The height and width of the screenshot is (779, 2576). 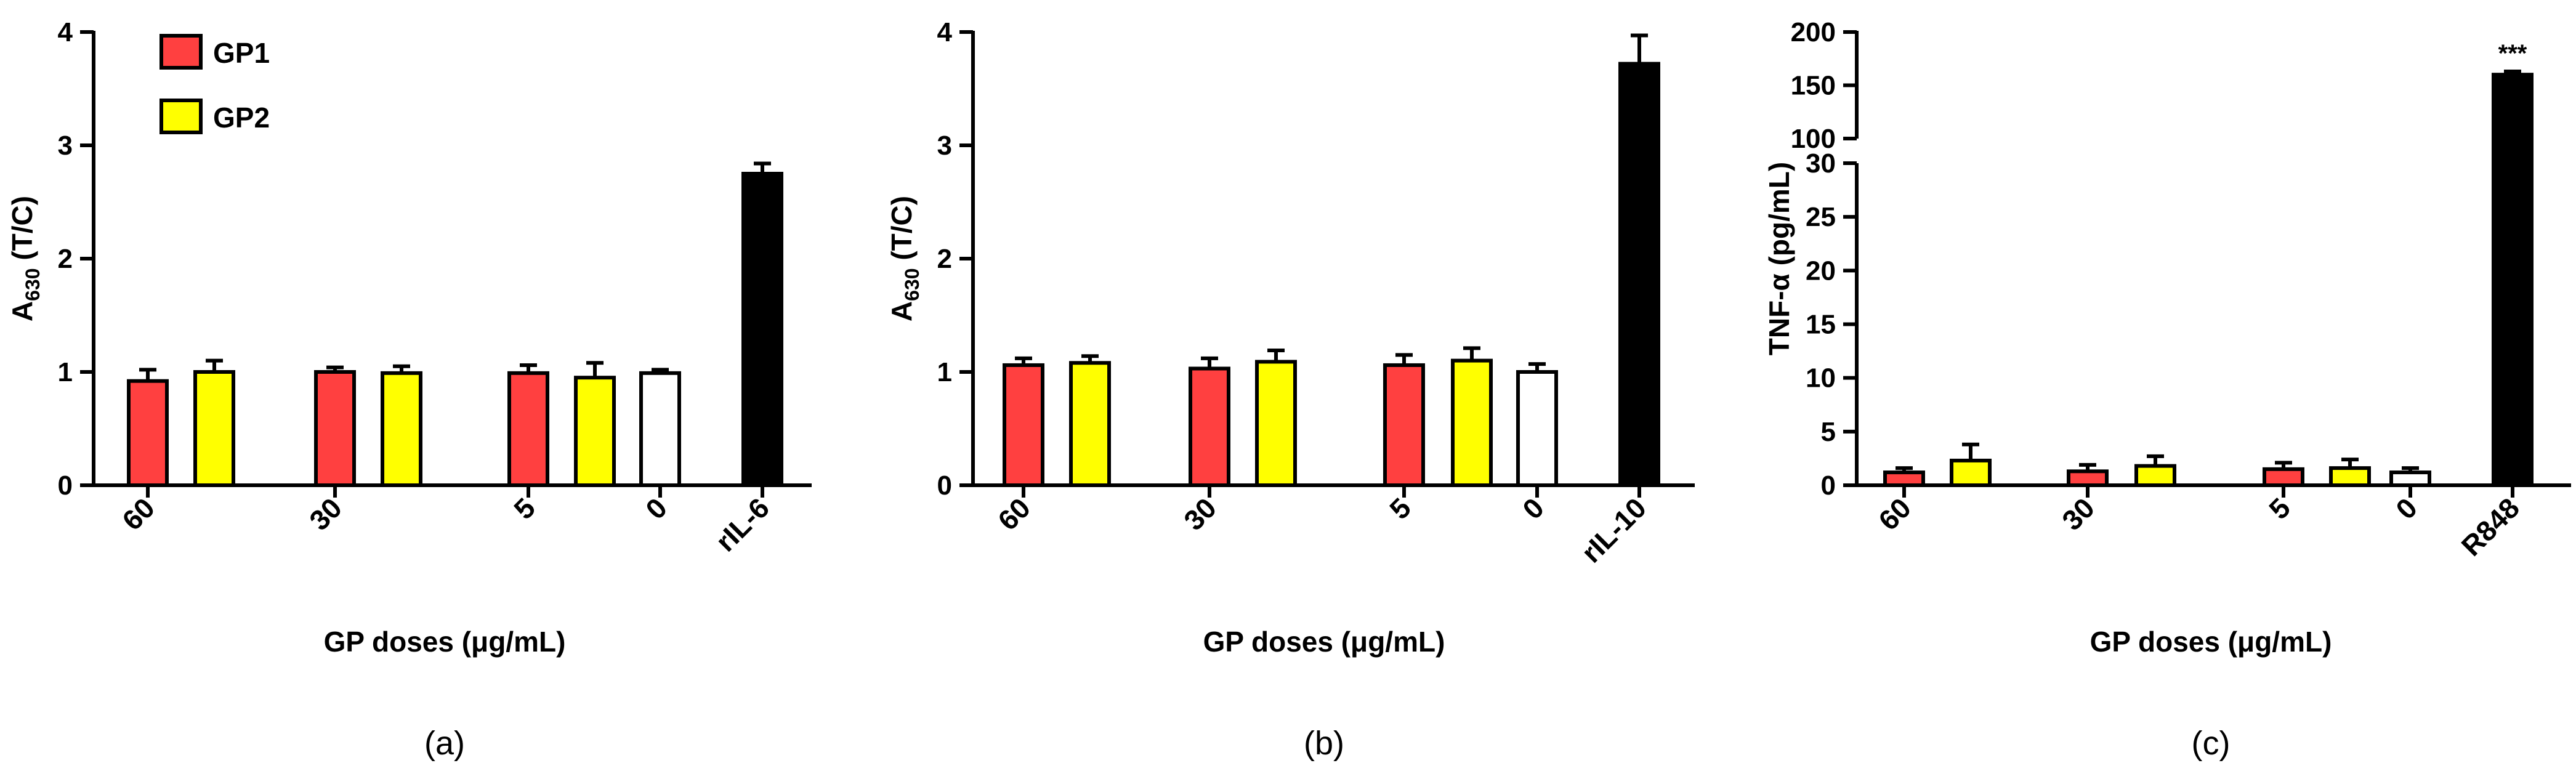 What do you see at coordinates (2512, 53) in the screenshot?
I see `significance-marker: ***` at bounding box center [2512, 53].